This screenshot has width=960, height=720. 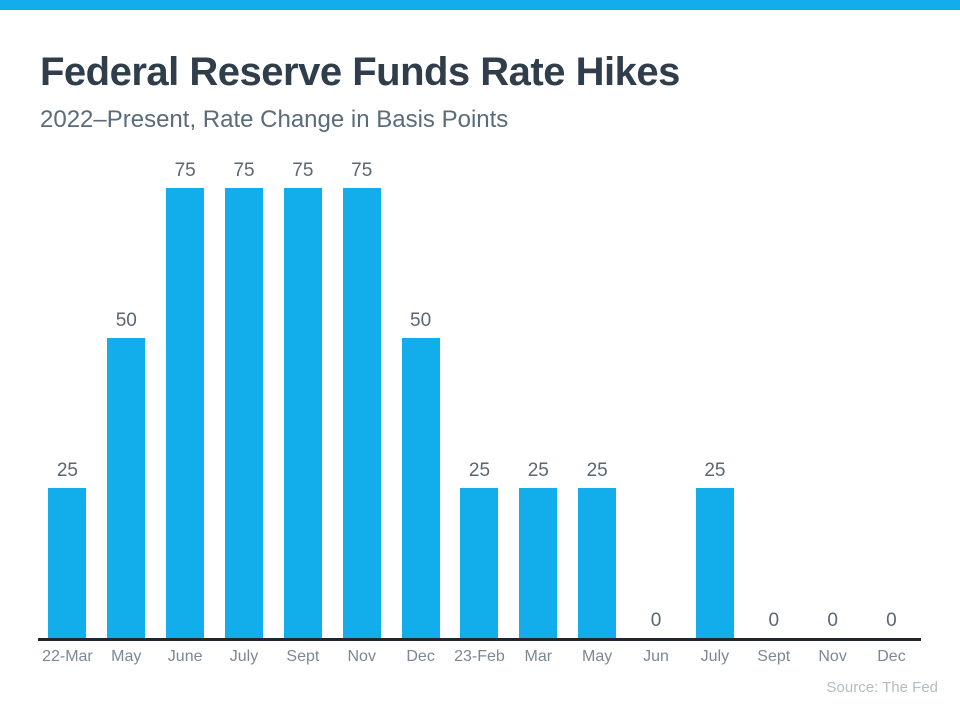 I want to click on x-tick-label: Mar, so click(x=538, y=656).